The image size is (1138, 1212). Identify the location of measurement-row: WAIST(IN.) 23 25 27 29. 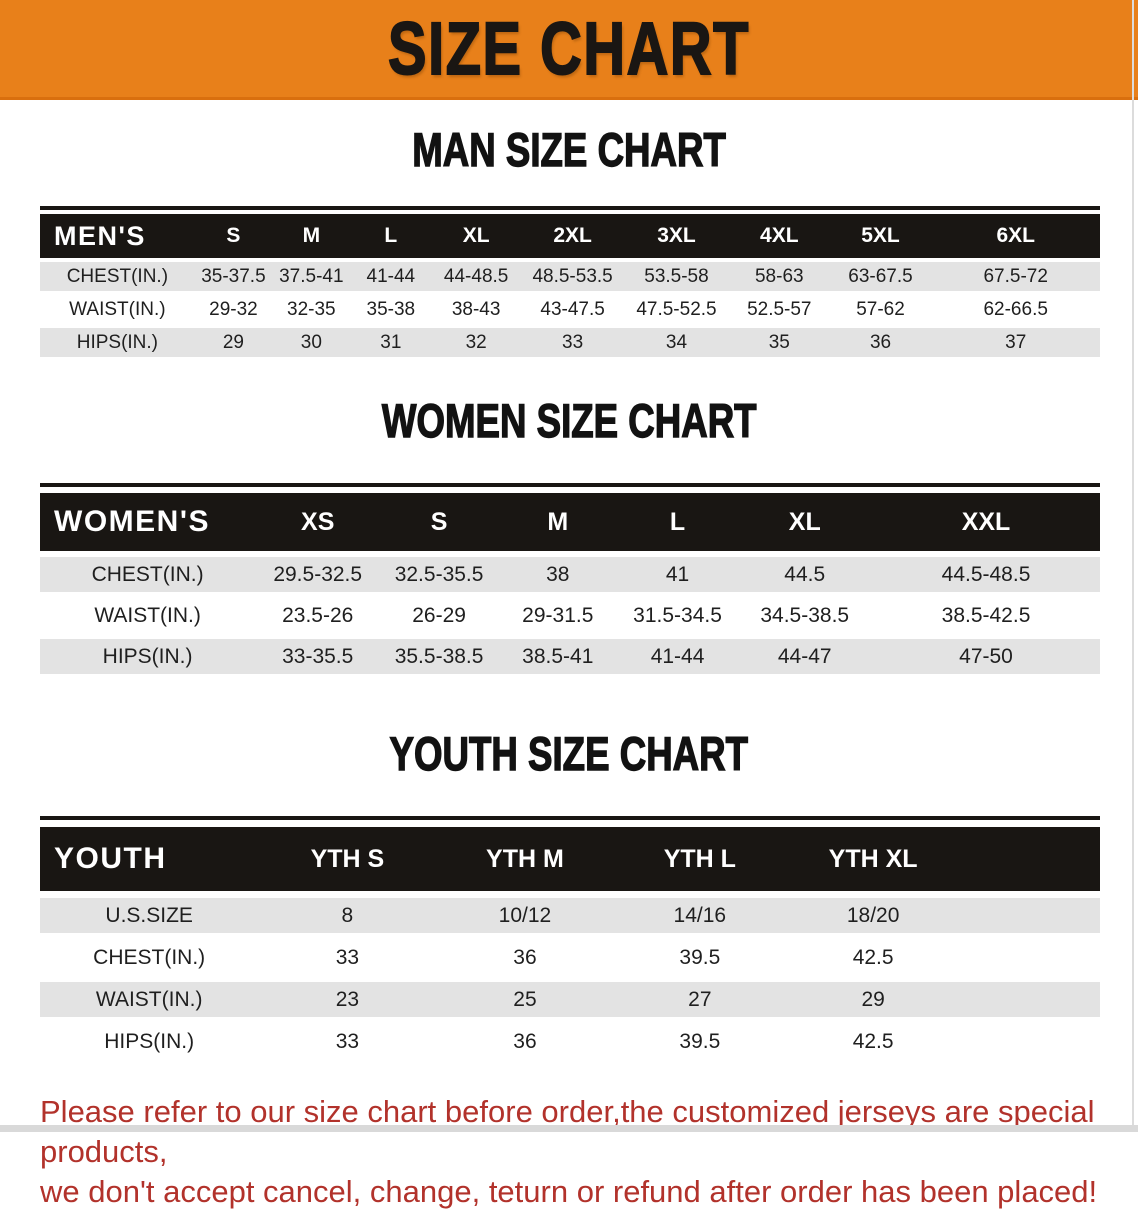
(570, 999).